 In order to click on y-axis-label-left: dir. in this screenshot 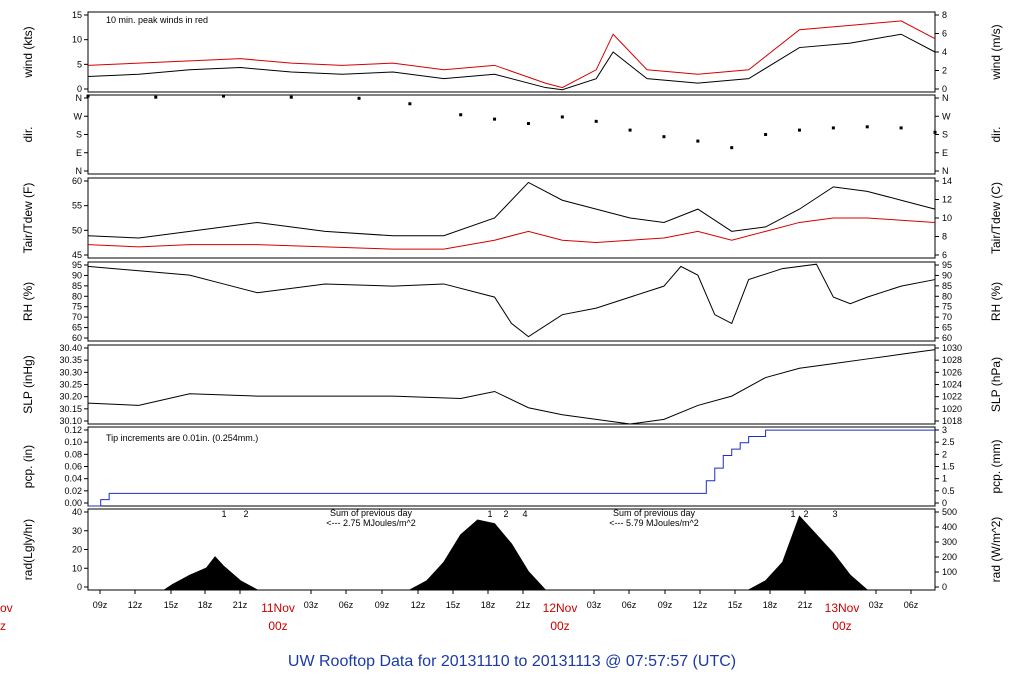, I will do `click(28, 134)`.